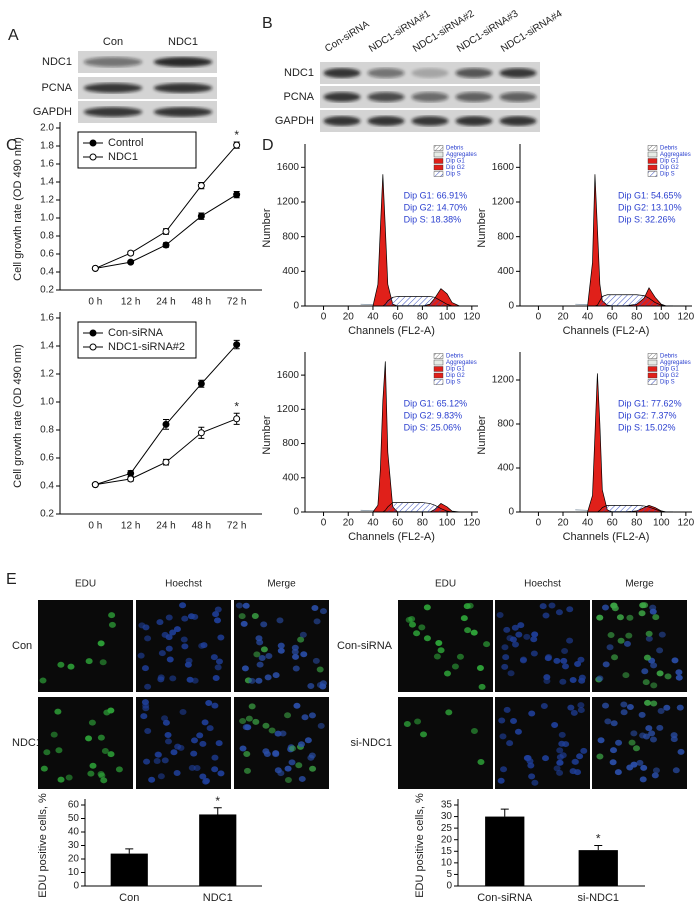  Describe the element at coordinates (47, 346) in the screenshot. I see `y-tick-label: 1.4` at that location.